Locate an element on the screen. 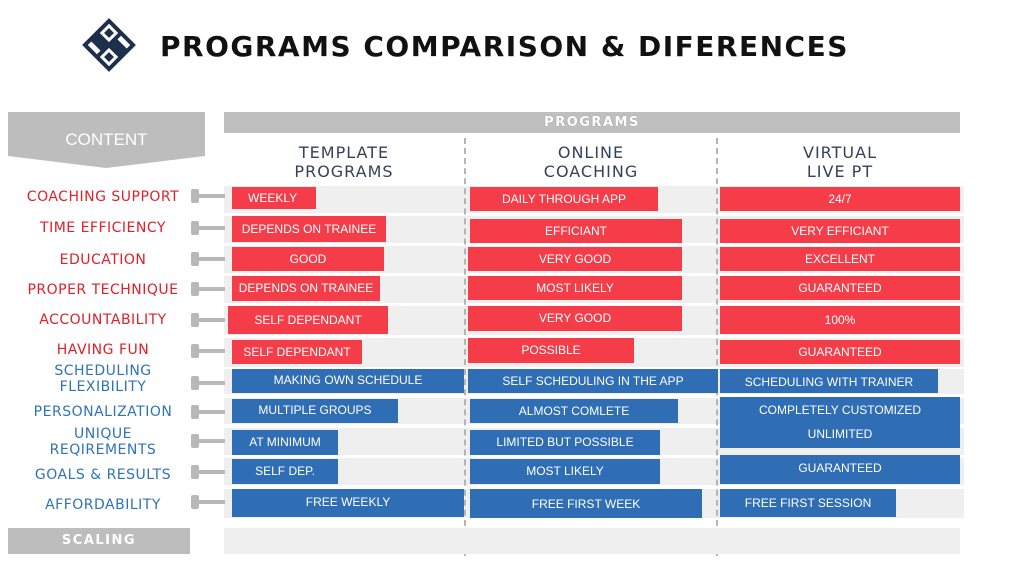  row-label-line2: FLEXIBILITY is located at coordinates (103, 387).